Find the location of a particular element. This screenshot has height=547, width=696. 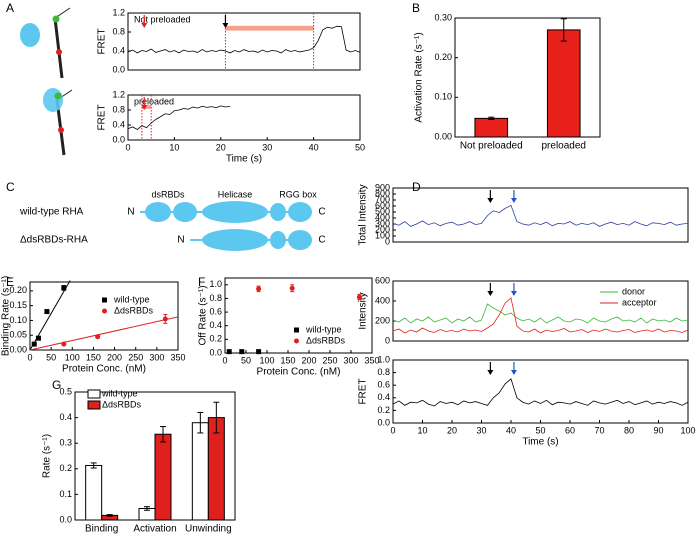

y-tick-label: 0.6 is located at coordinates (215, 311).